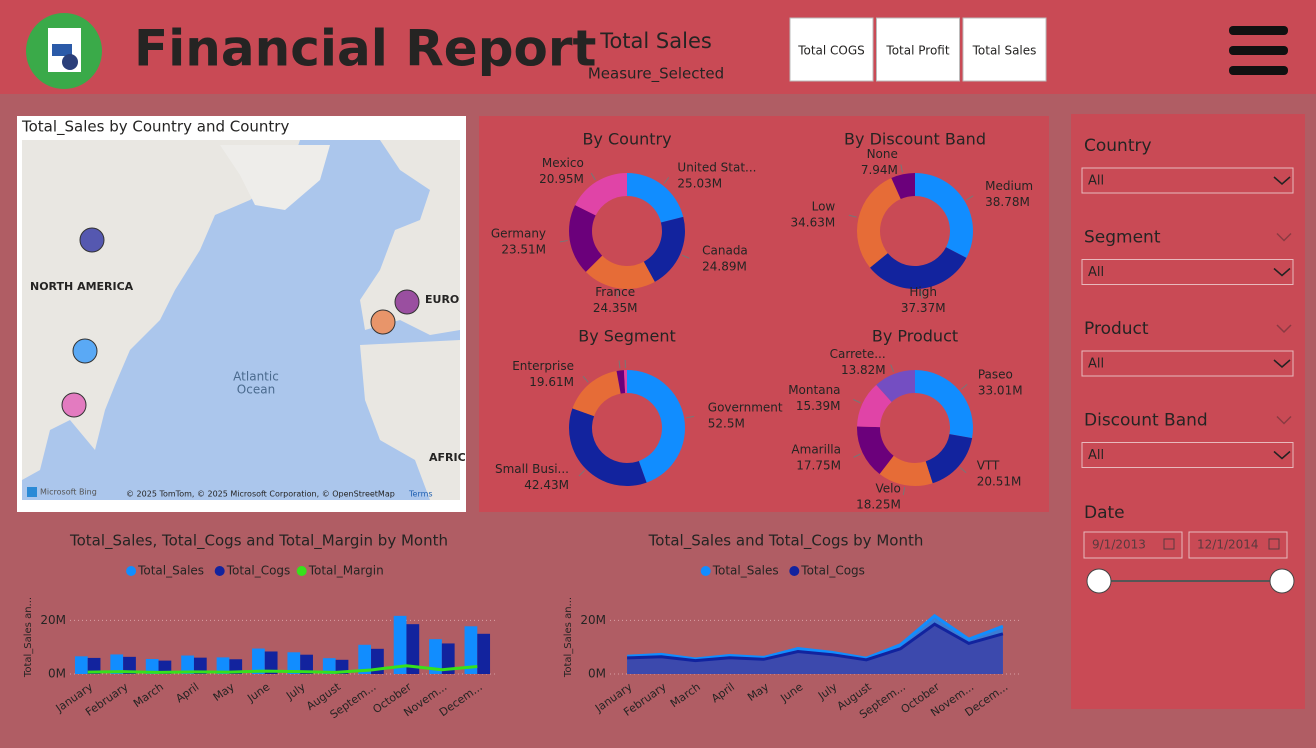 This screenshot has height=748, width=1316. Describe the element at coordinates (258, 571) in the screenshot. I see `legend-label: Total_Cogs` at that location.